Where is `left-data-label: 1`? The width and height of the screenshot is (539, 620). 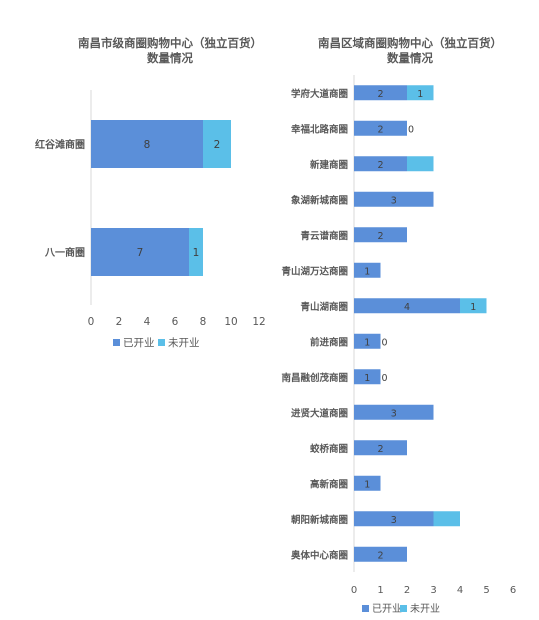
left-data-label: 1 is located at coordinates (196, 253).